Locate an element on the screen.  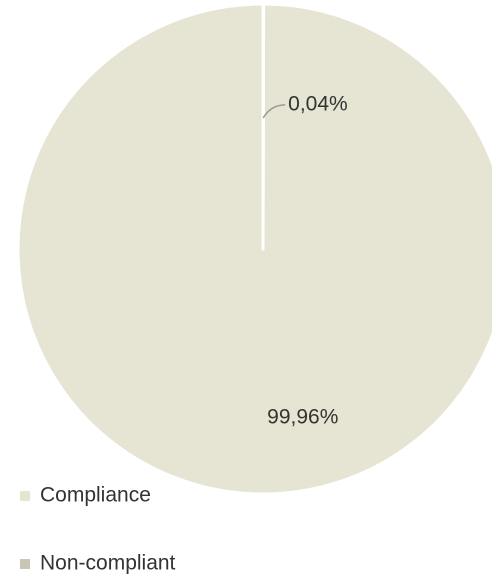
legend-label: Compliance is located at coordinates (95, 495).